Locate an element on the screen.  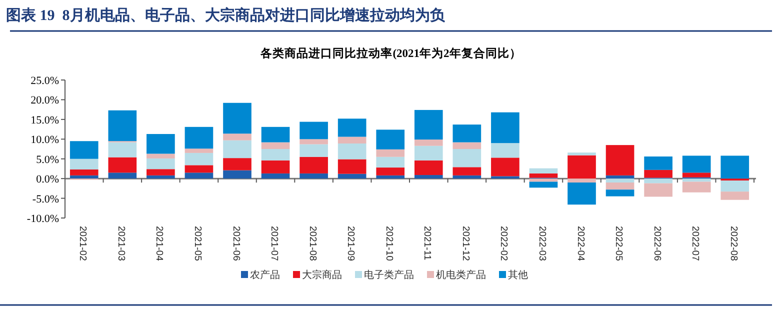
legend-label: 其他 is located at coordinates (518, 275).